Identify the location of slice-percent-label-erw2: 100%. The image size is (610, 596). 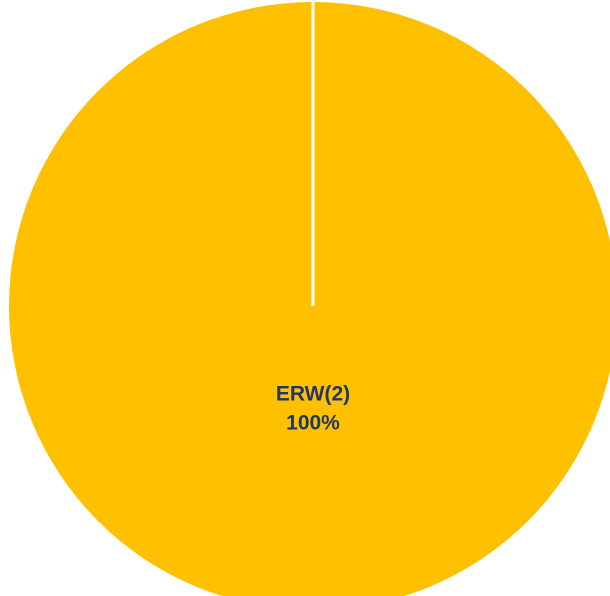
(313, 422).